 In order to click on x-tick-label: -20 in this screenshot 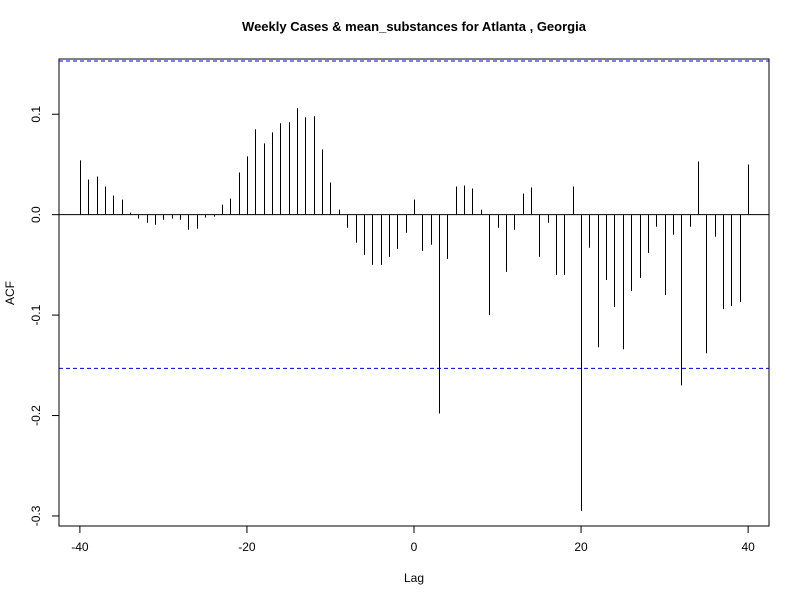, I will do `click(247, 547)`.